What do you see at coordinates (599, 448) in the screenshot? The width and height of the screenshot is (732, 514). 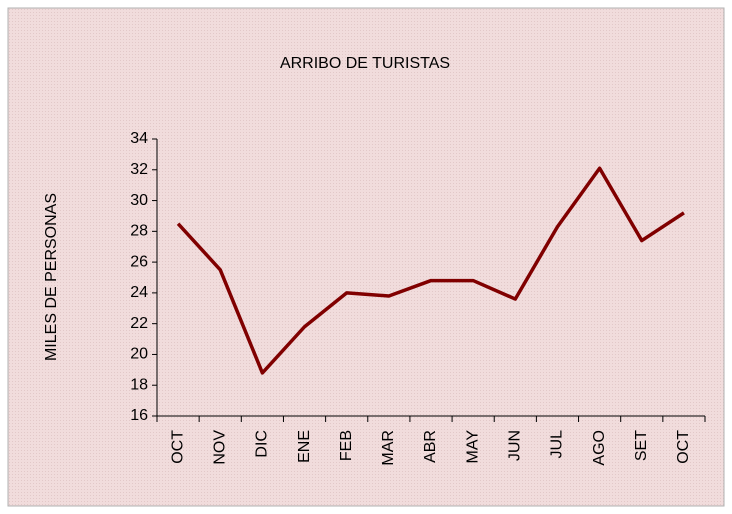 I see `x-tick-label: AGO` at bounding box center [599, 448].